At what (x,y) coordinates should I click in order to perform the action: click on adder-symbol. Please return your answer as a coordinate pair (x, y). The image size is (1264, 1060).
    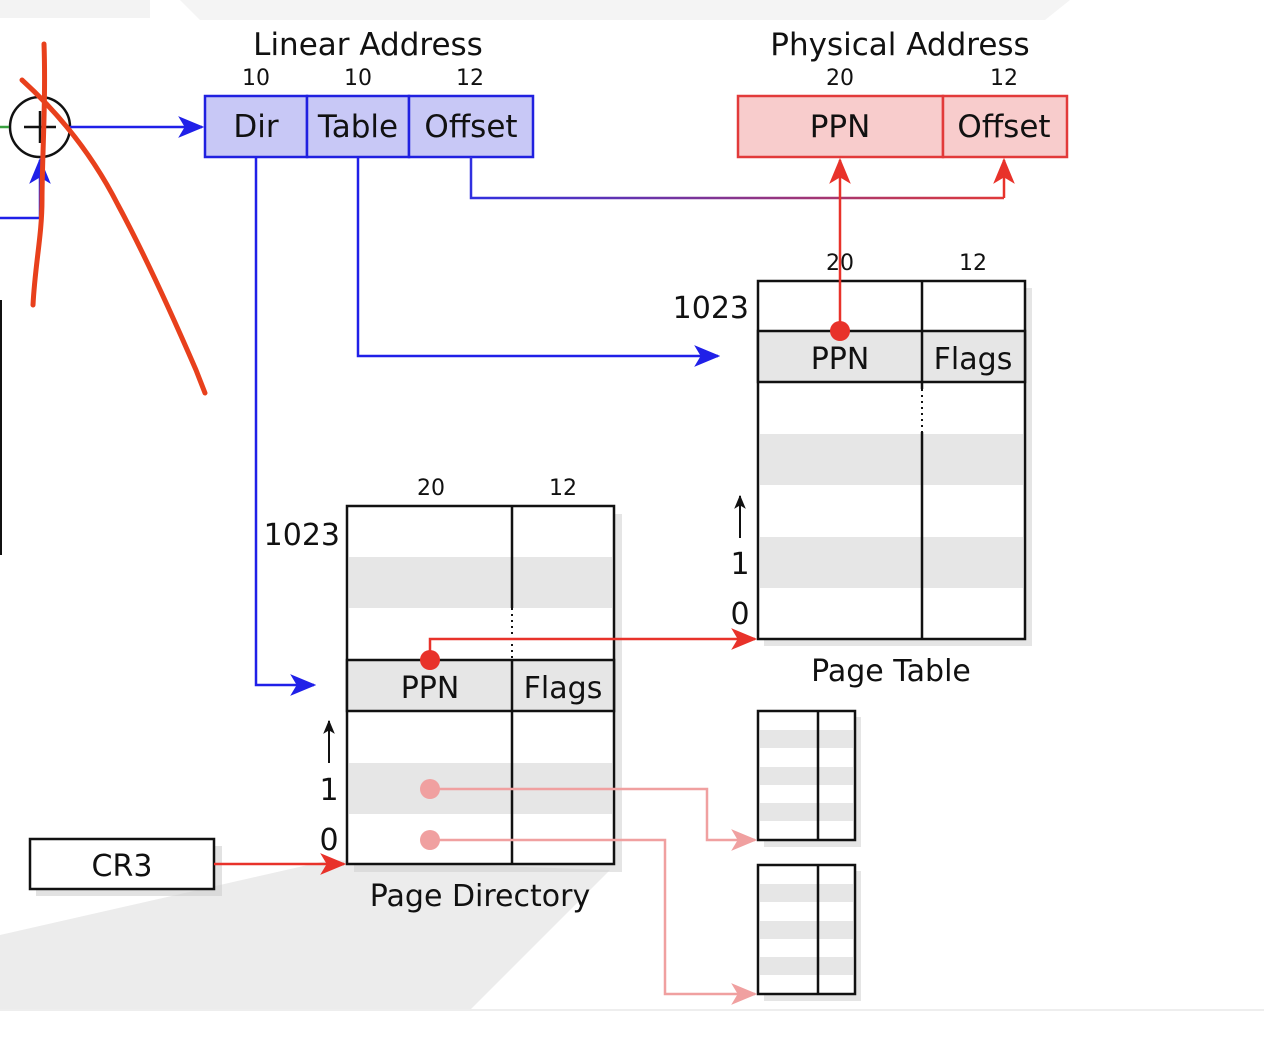
    Looking at the image, I should click on (40, 127).